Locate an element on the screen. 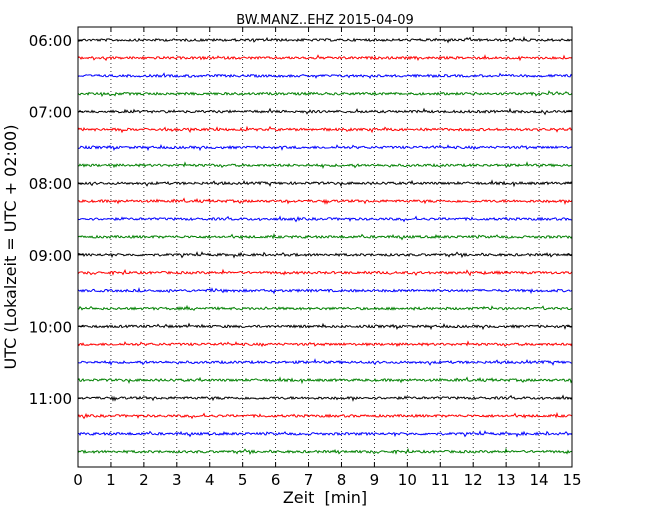 Image resolution: width=650 pixels, height=520 pixels. x-tick-label: 8 is located at coordinates (342, 480).